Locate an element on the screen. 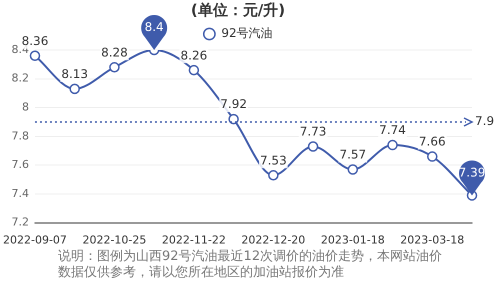 This screenshot has height=300, width=500. data-label: 8.28 is located at coordinates (114, 52).